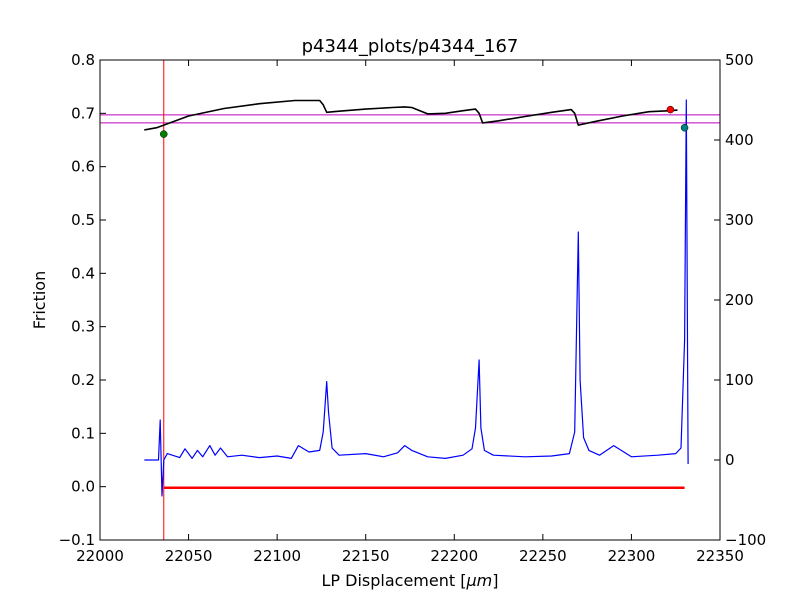 The height and width of the screenshot is (600, 800). Describe the element at coordinates (83, 167) in the screenshot. I see `left-y-tick-label: 0.6` at that location.